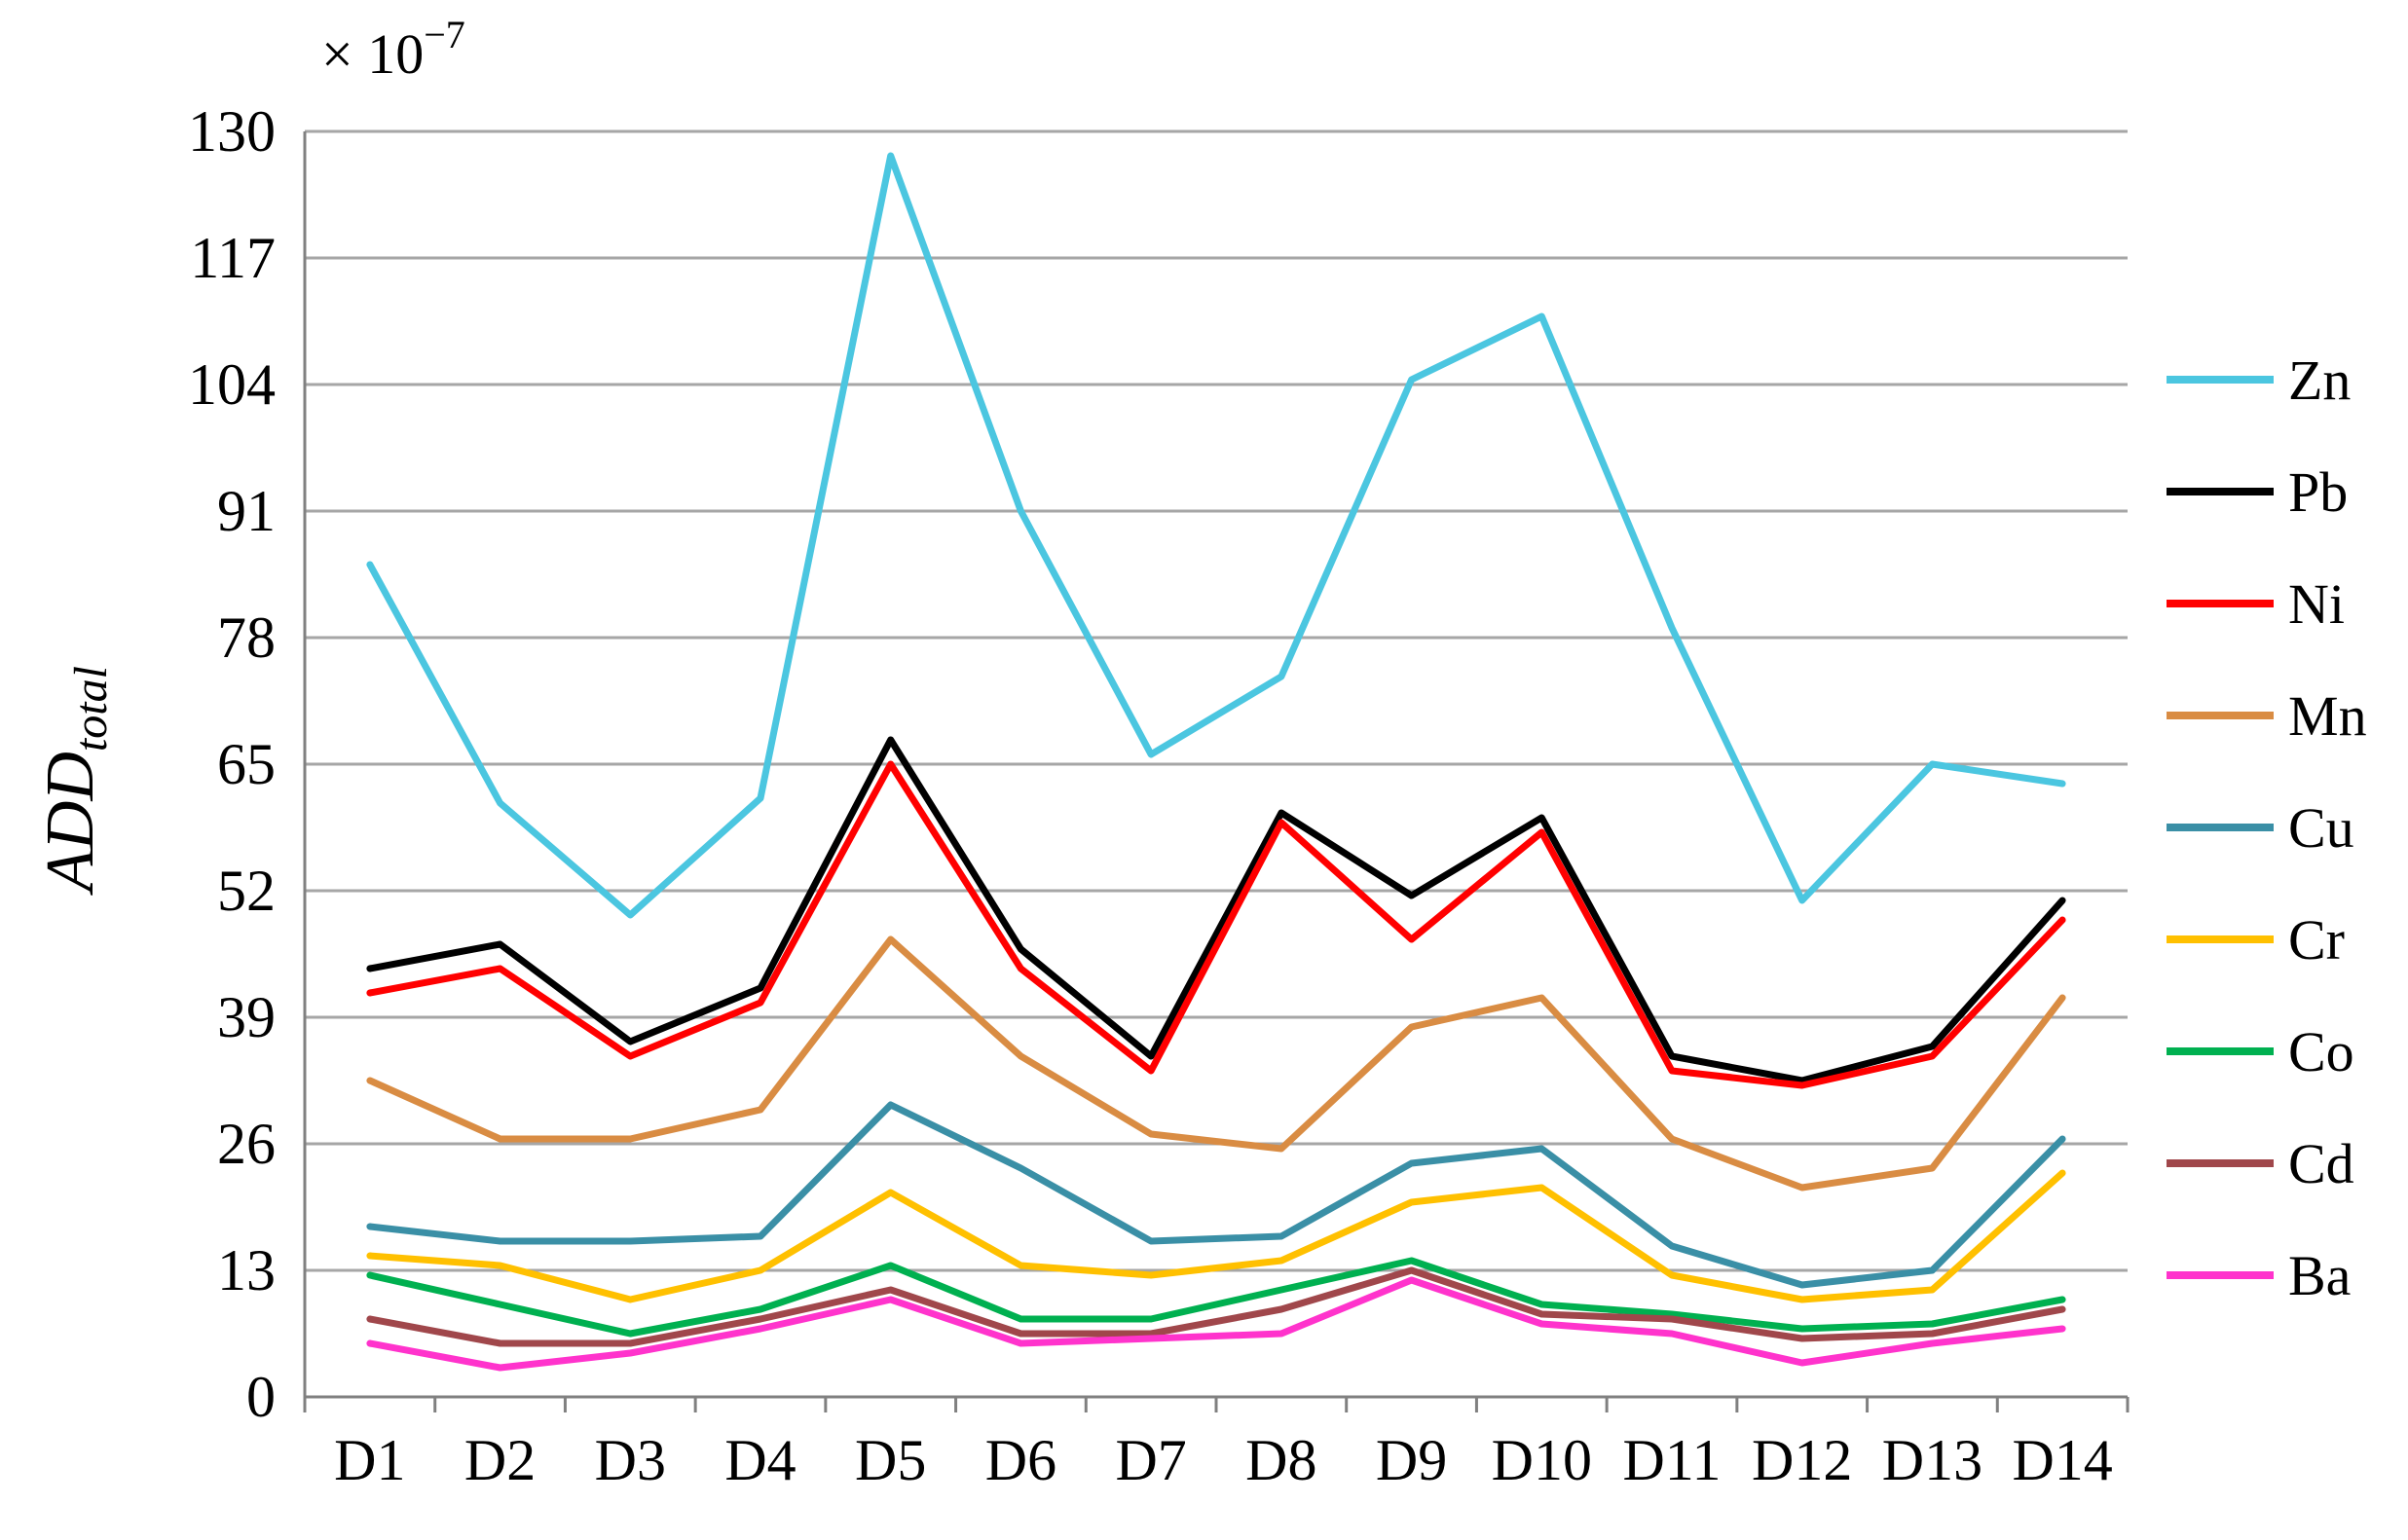 Image resolution: width=2408 pixels, height=1540 pixels. I want to click on y-axis-label-sub: total, so click(91, 709).